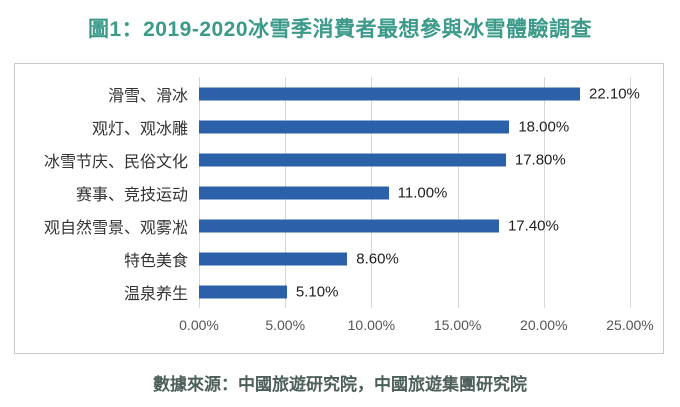 This screenshot has width=680, height=407. I want to click on category-label: 滑雪、滑冰, so click(147, 96).